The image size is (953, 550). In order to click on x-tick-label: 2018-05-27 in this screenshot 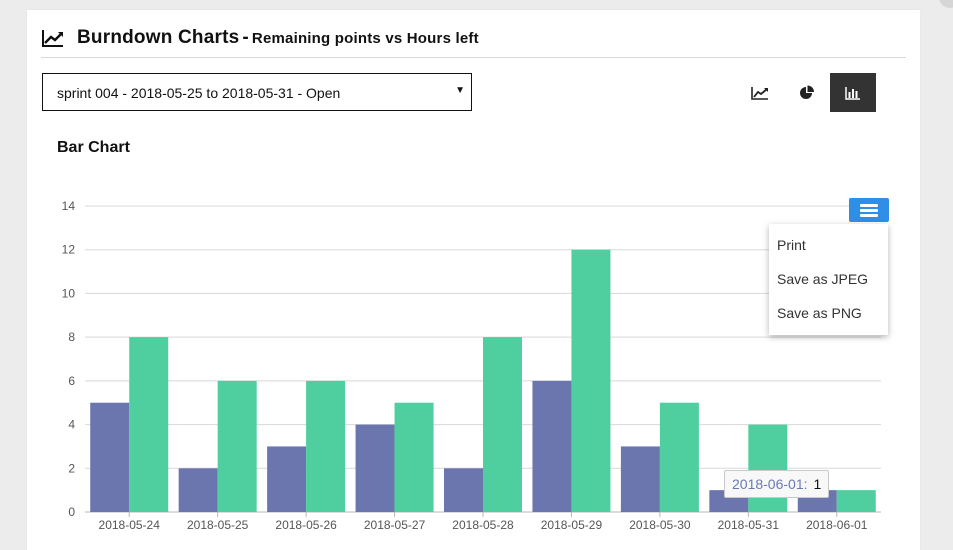, I will do `click(395, 525)`.